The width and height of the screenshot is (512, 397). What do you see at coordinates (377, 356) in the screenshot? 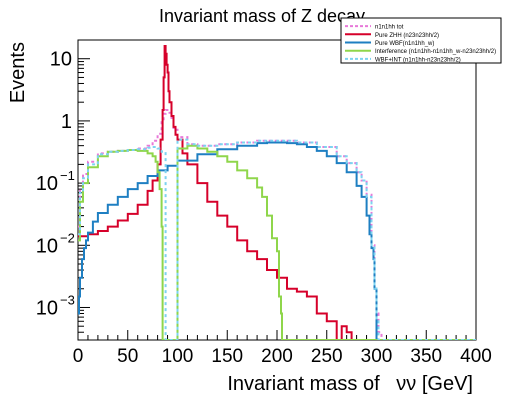
I see `x-tick-label: 300` at bounding box center [377, 356].